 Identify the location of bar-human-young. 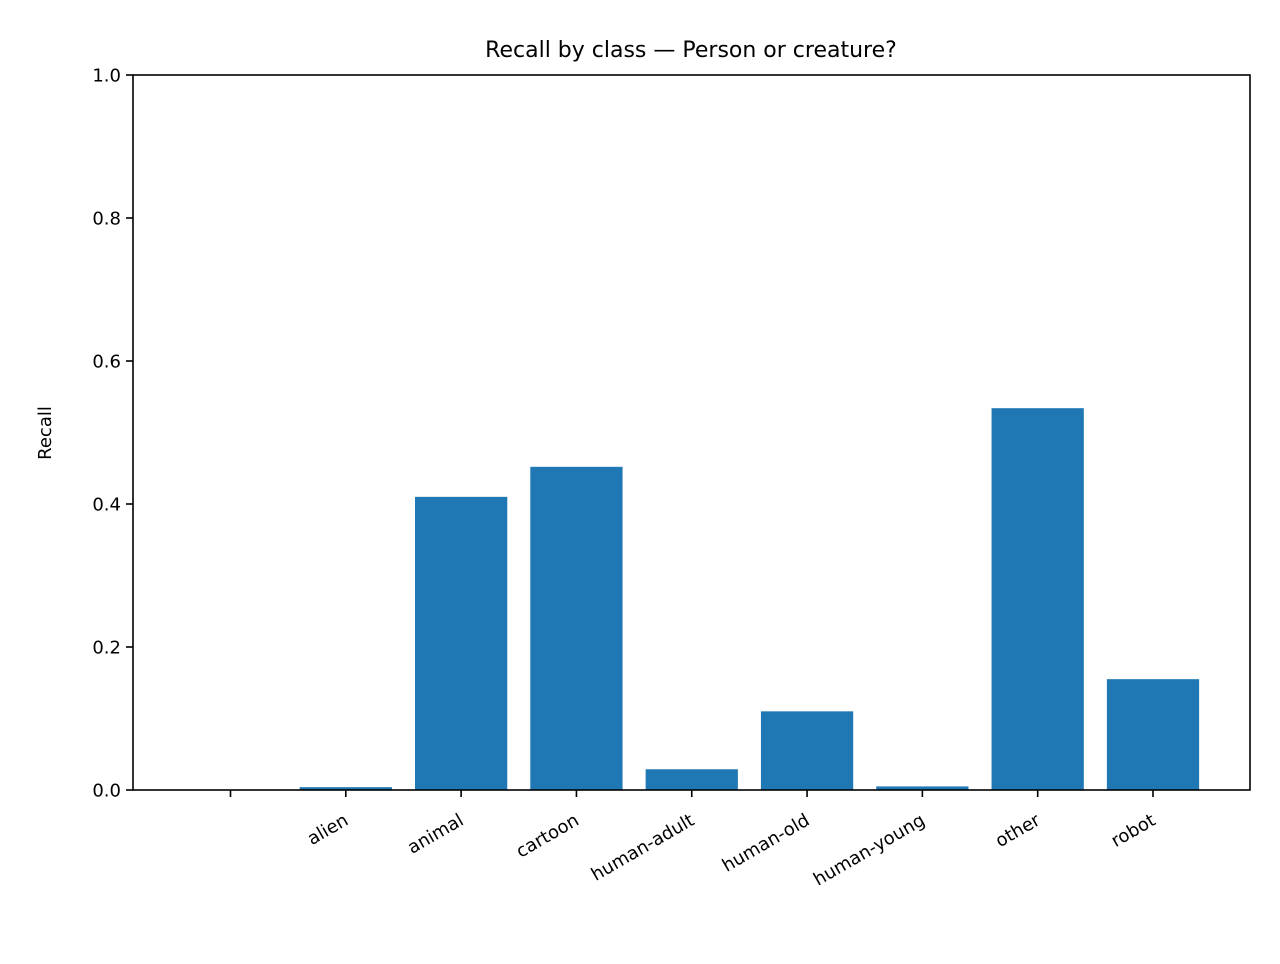
(922, 788).